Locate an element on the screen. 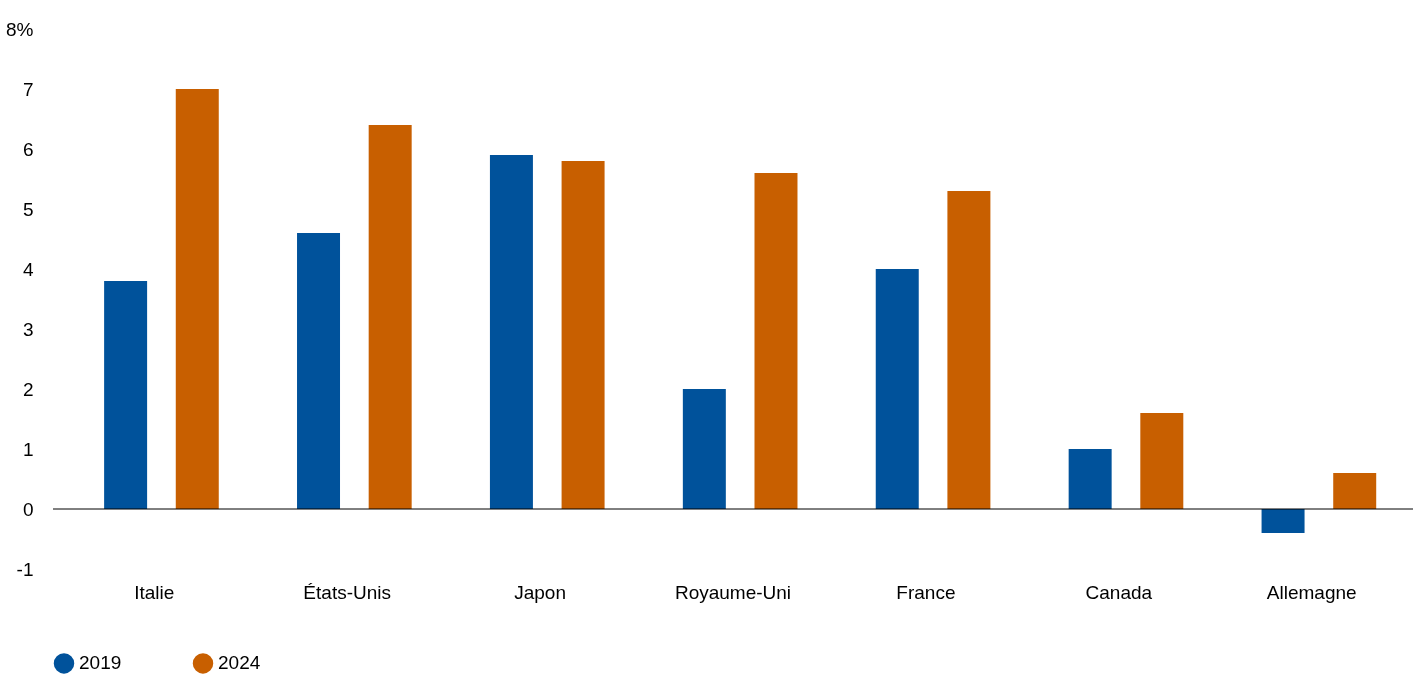 The image size is (1426, 692). y-tick-label: 4 is located at coordinates (28, 269).